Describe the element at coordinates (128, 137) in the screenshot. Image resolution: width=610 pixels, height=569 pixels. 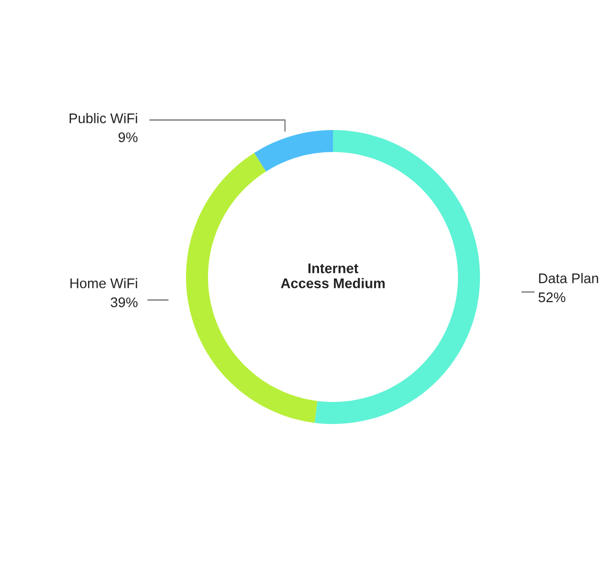
I see `data-label: 9%` at that location.